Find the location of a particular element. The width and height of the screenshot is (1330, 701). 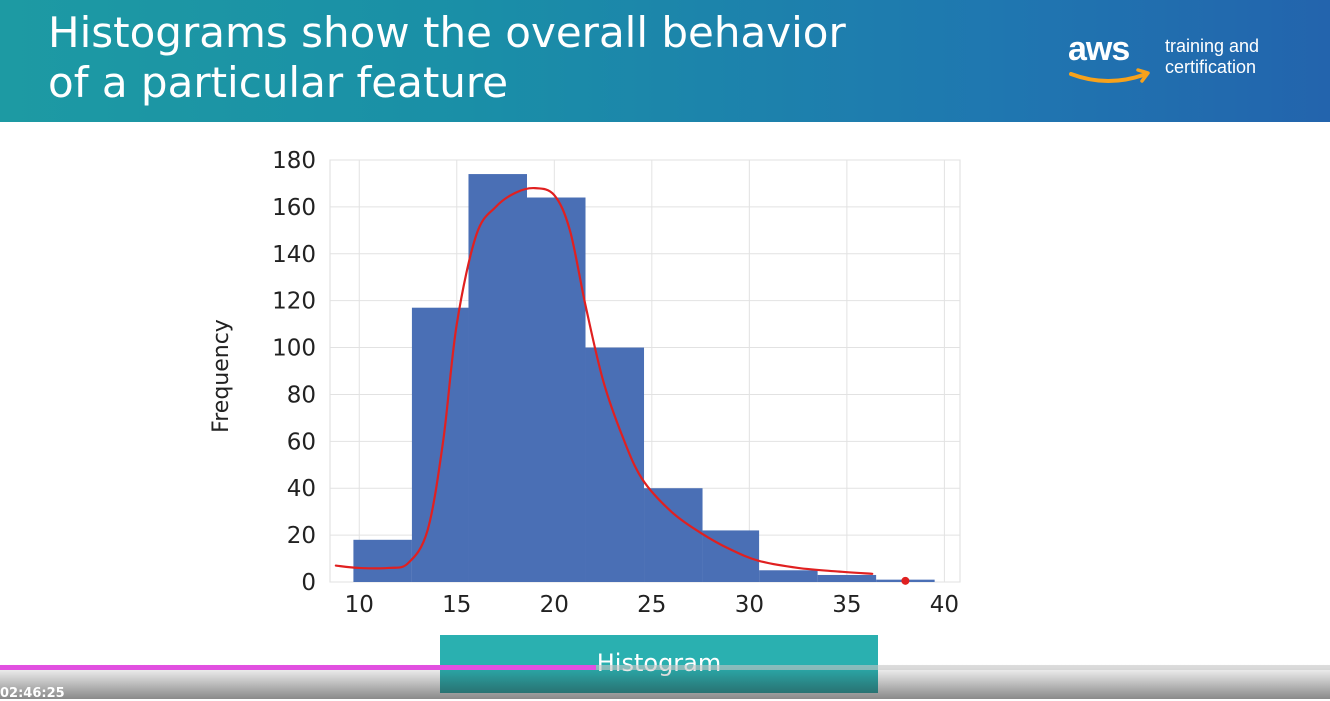

y-tick-label: 20 is located at coordinates (301, 536).